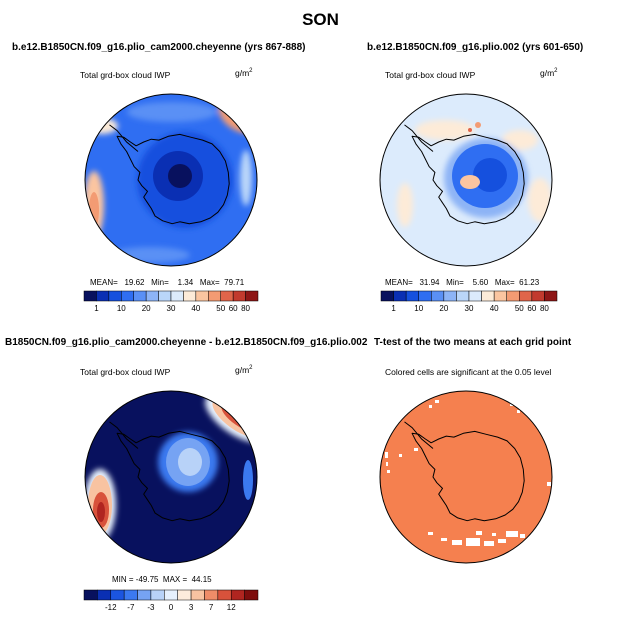  I want to click on panel1-subtitle: Total grd-box cloud IWP, so click(125, 75).